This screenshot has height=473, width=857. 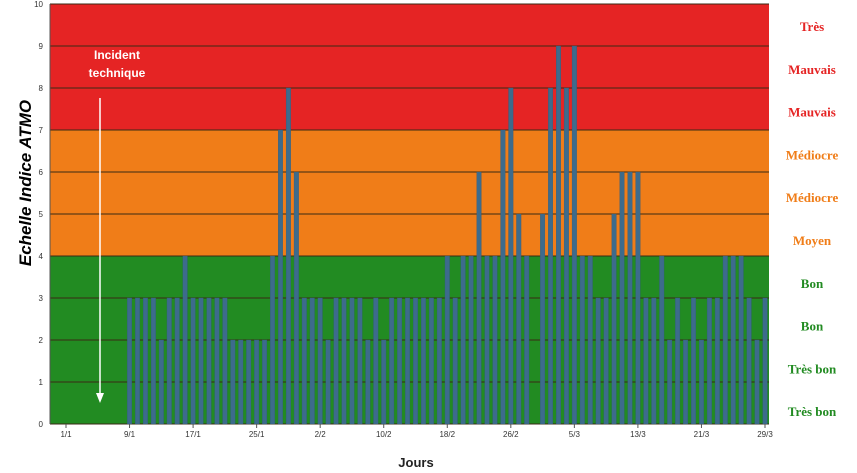 What do you see at coordinates (812, 283) in the screenshot?
I see `category-label-6: Bon` at bounding box center [812, 283].